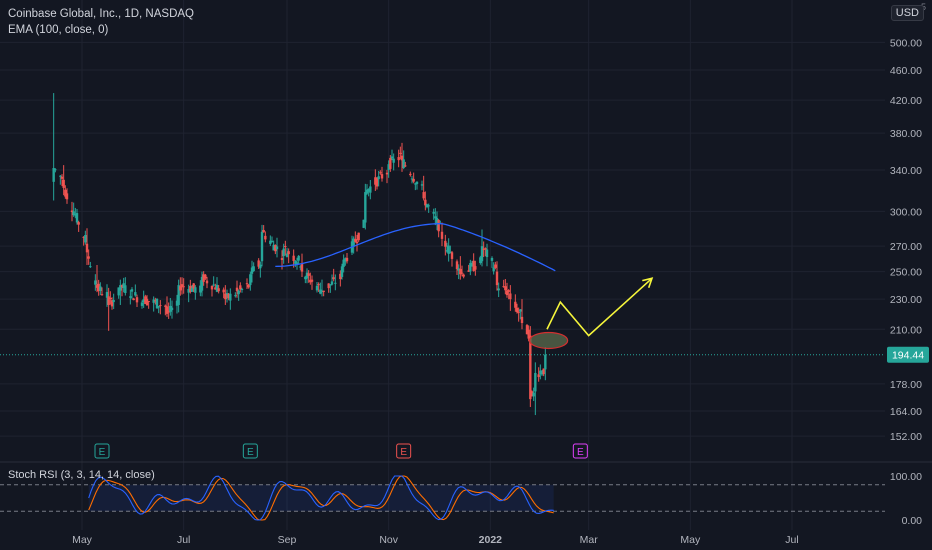 The image size is (932, 550). Describe the element at coordinates (906, 412) in the screenshot. I see `y-tick-label: 164.00` at that location.